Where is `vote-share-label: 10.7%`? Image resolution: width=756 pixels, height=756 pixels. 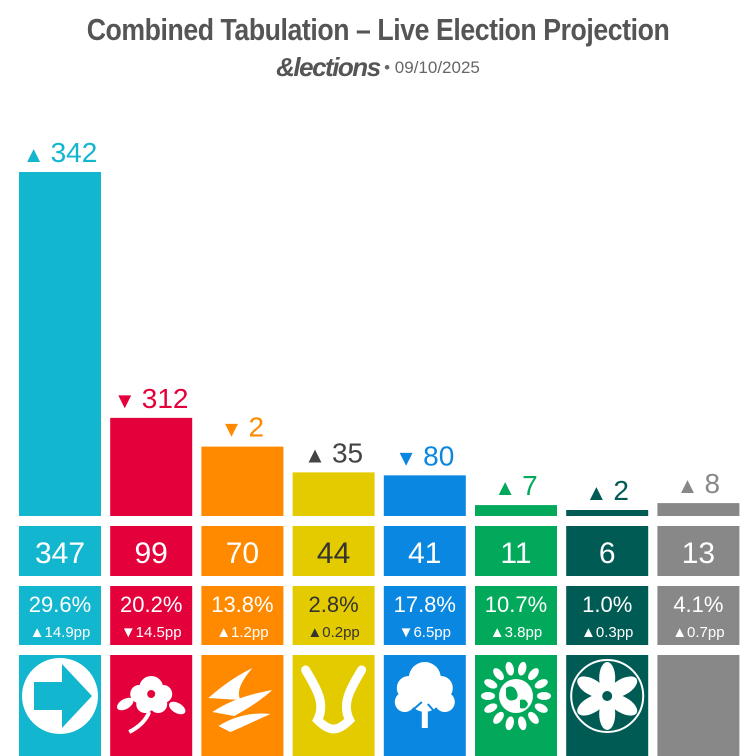 vote-share-label: 10.7% is located at coordinates (516, 604).